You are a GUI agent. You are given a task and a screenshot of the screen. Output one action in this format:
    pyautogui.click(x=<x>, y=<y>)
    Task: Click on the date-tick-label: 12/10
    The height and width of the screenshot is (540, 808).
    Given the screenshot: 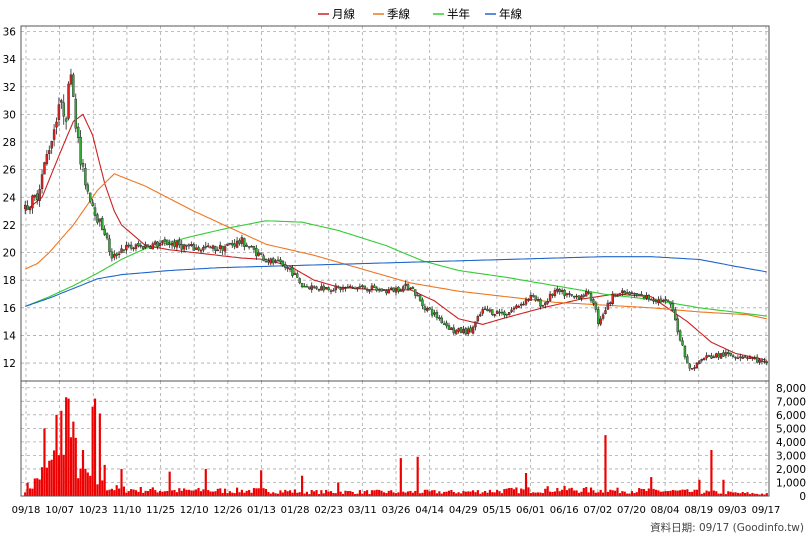 What is the action you would take?
    pyautogui.click(x=194, y=510)
    